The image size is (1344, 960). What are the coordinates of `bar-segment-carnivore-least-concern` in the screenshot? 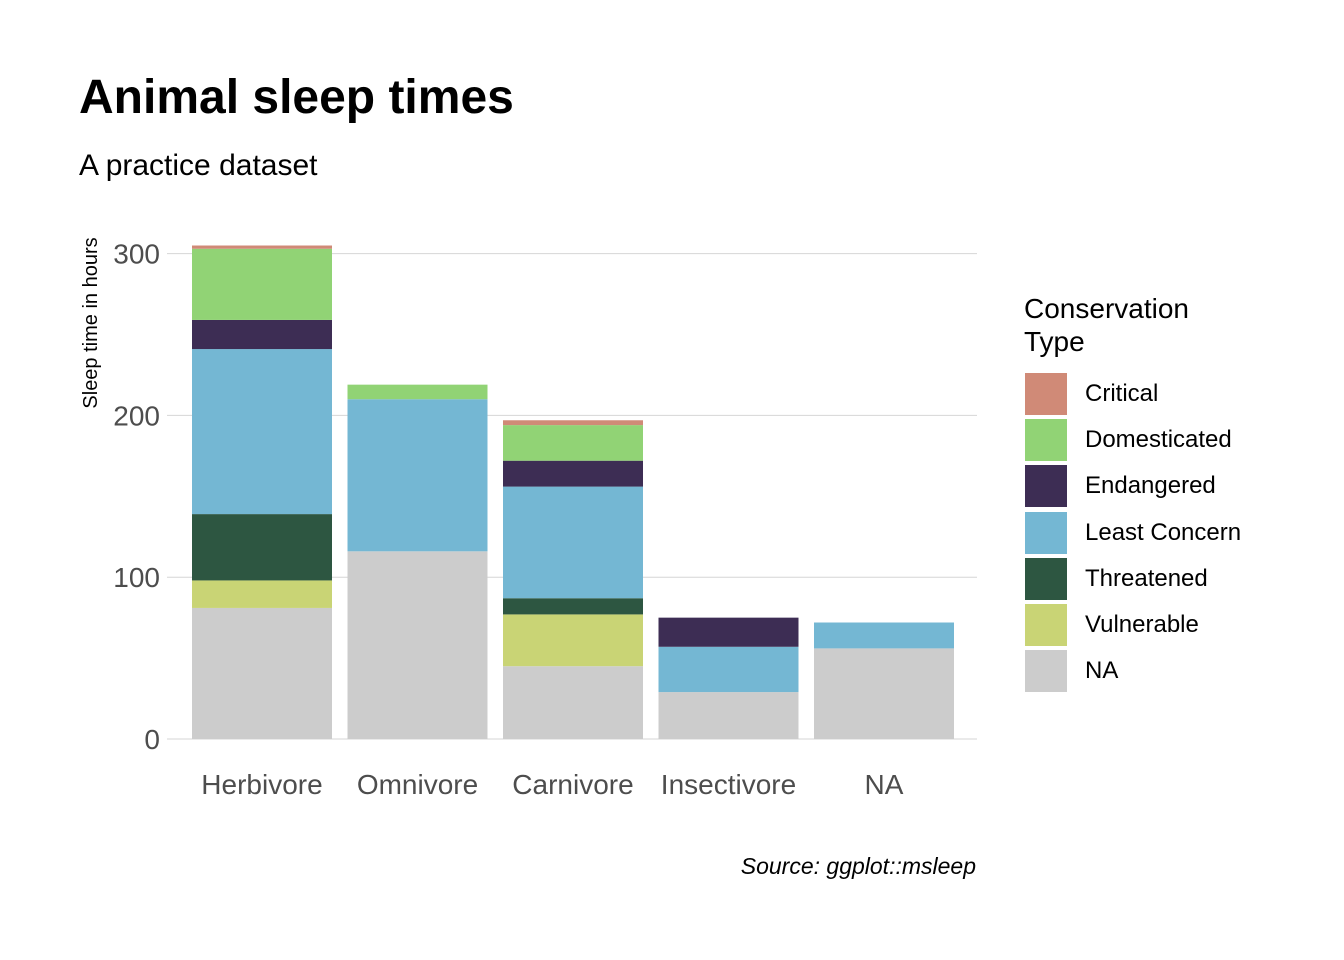 It's located at (573, 542).